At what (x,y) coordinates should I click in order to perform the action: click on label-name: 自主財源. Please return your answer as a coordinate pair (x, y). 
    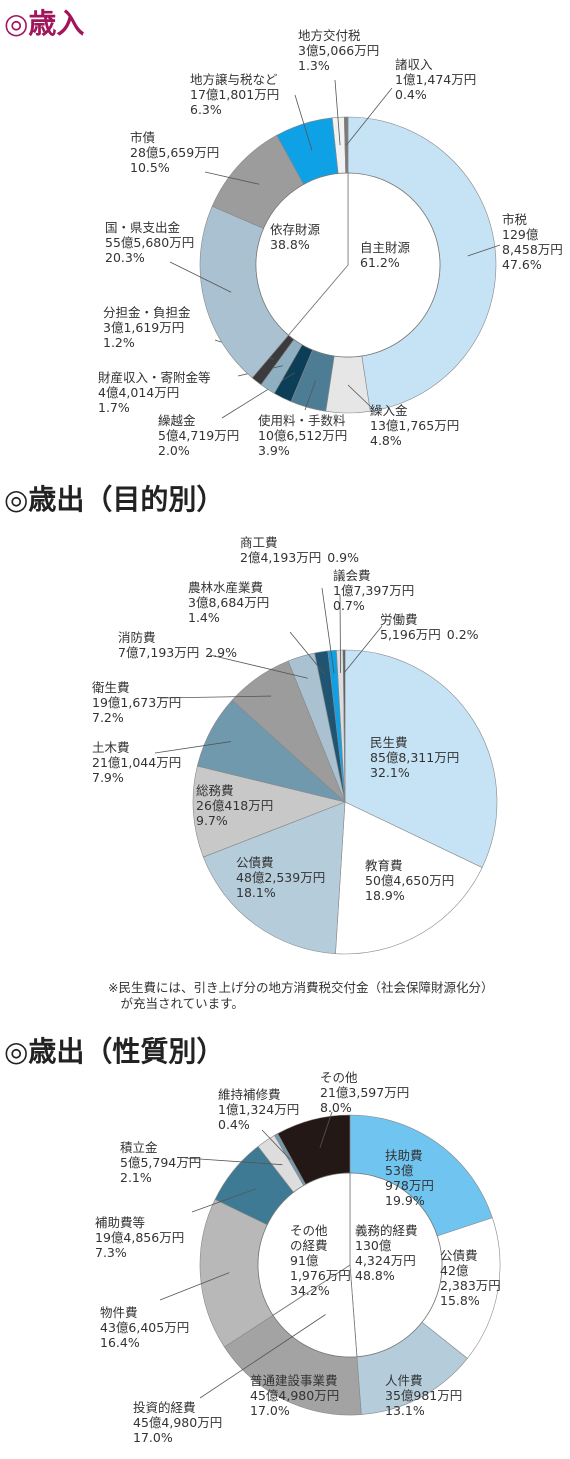
    Looking at the image, I should click on (385, 247).